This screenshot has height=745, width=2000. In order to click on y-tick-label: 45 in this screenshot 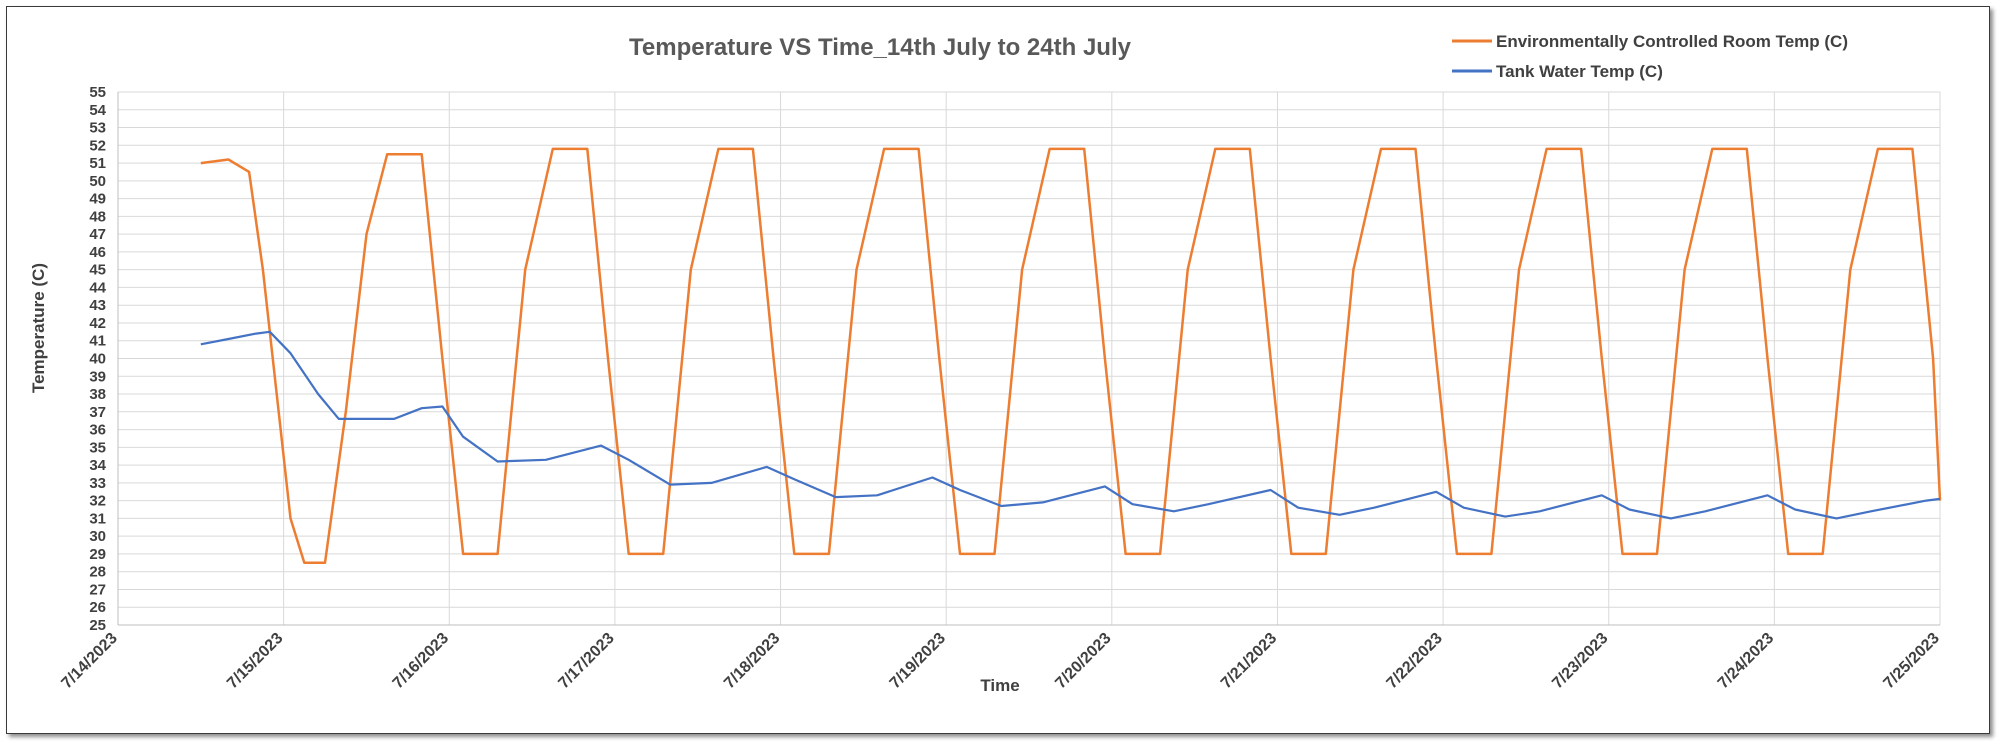, I will do `click(97, 270)`.